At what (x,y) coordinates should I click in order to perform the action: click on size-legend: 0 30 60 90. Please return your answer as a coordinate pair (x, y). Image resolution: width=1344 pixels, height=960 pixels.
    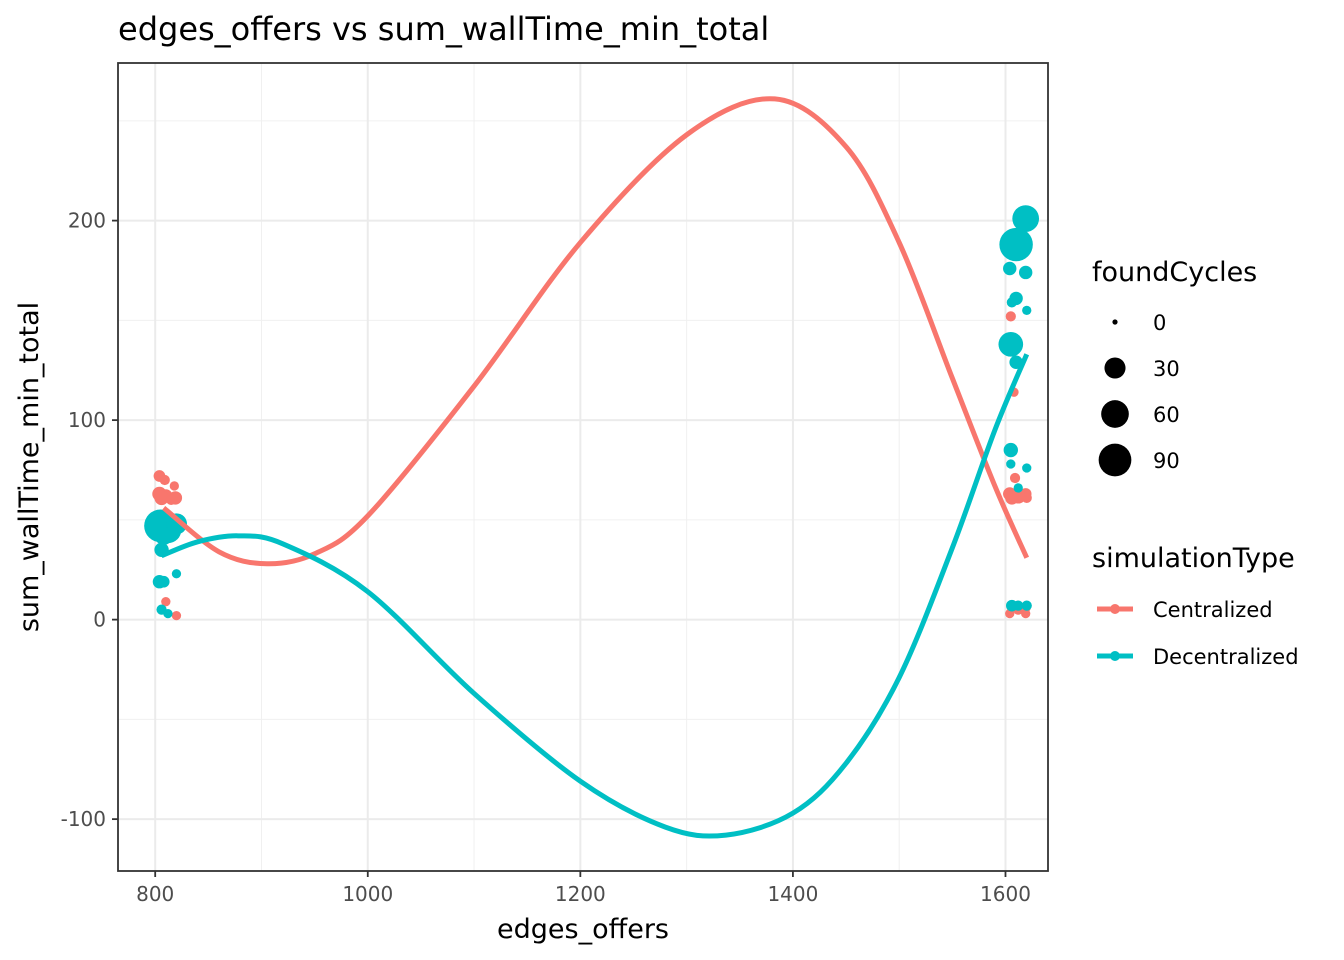
    Looking at the image, I should click on (1139, 394).